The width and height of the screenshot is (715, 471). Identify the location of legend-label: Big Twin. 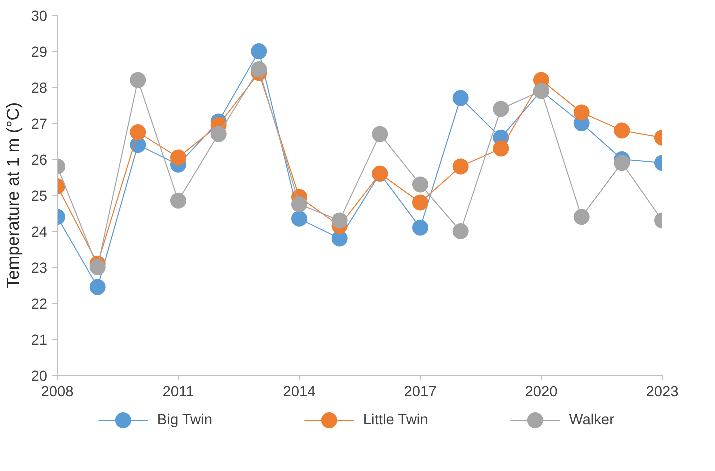
(185, 420).